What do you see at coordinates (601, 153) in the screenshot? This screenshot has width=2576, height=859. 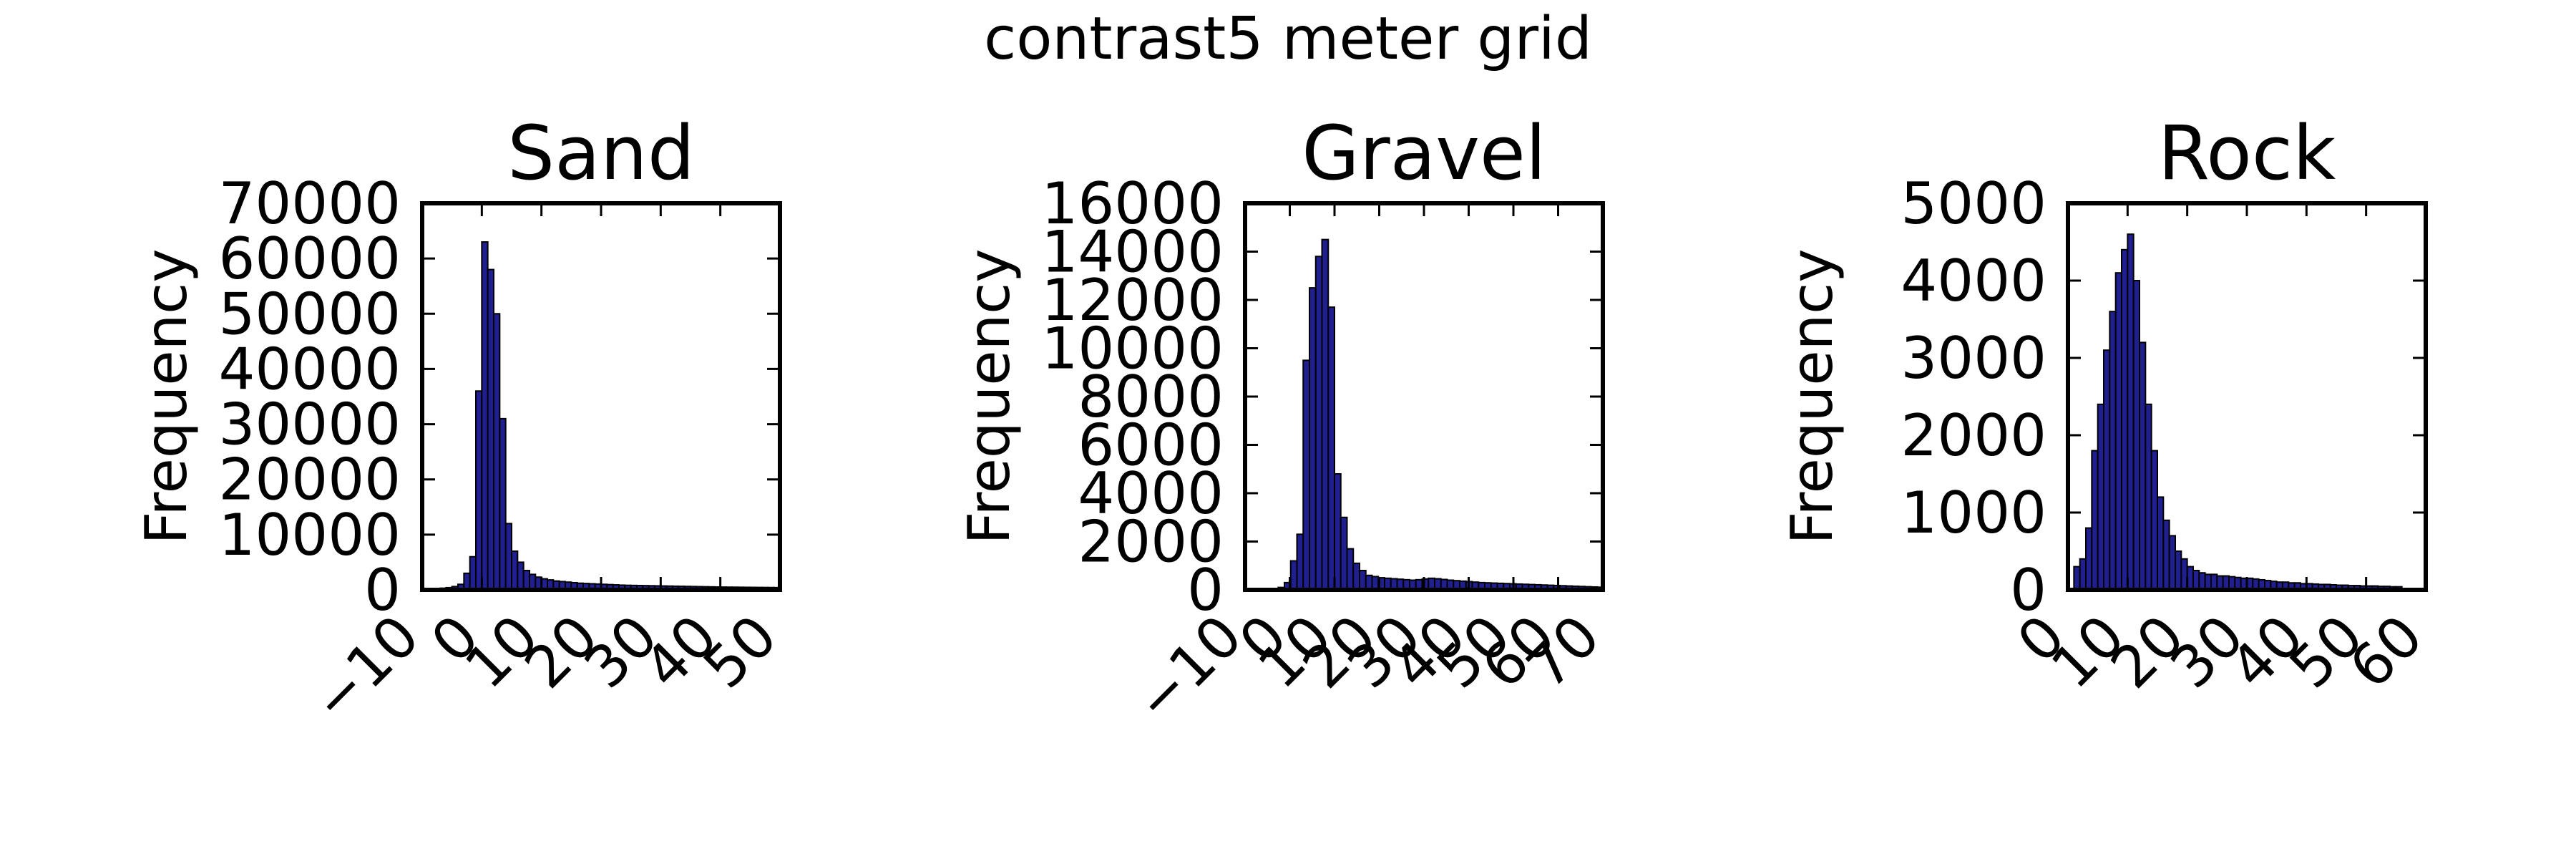 I see `sand-title: Sand` at bounding box center [601, 153].